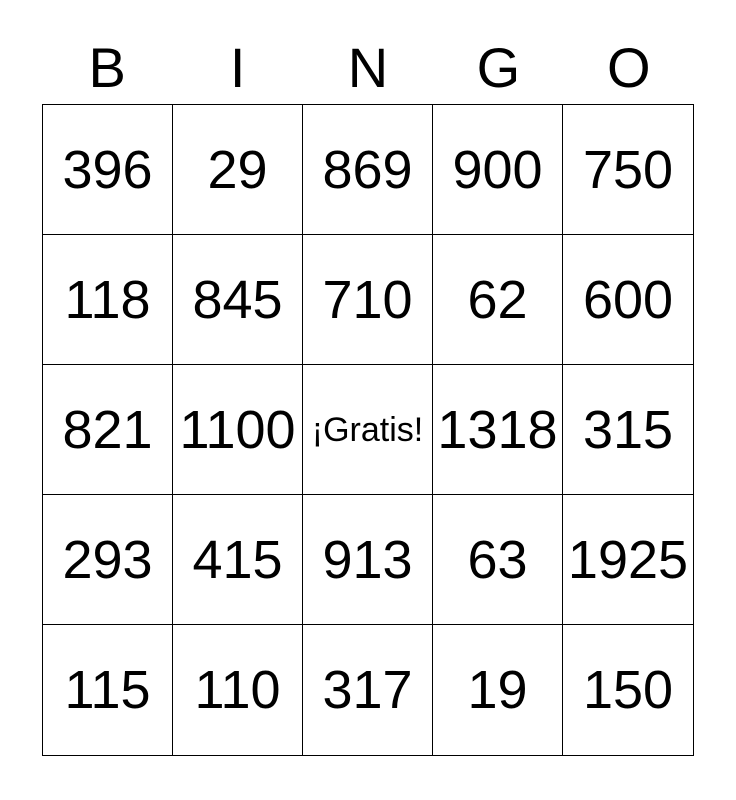  What do you see at coordinates (498, 430) in the screenshot?
I see `bingo-cell-r2-c3: 1318` at bounding box center [498, 430].